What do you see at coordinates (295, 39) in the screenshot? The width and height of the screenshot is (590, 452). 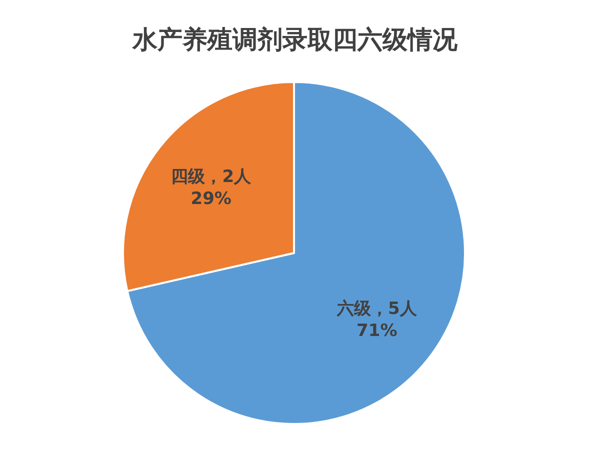 I see `chart-title: 水产养殖调剂录取四六级情况` at bounding box center [295, 39].